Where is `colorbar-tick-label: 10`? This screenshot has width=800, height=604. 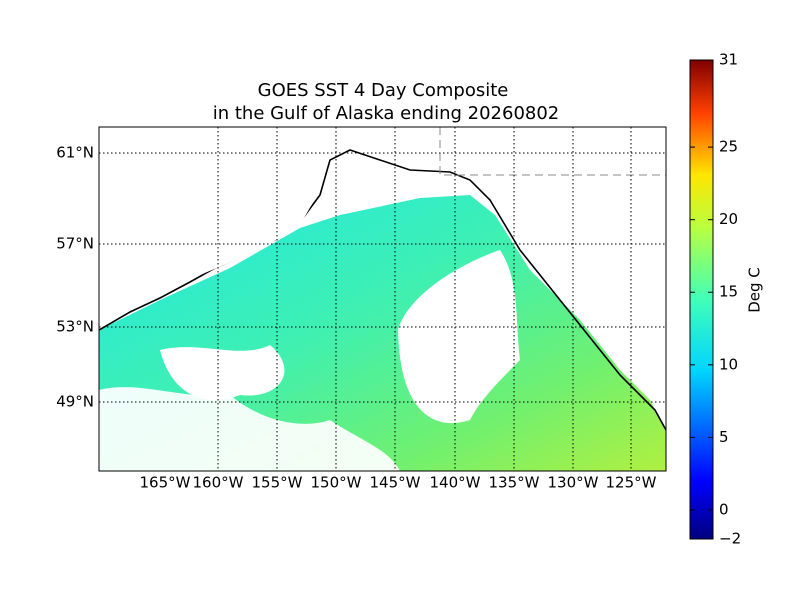
colorbar-tick-label: 10 is located at coordinates (728, 364).